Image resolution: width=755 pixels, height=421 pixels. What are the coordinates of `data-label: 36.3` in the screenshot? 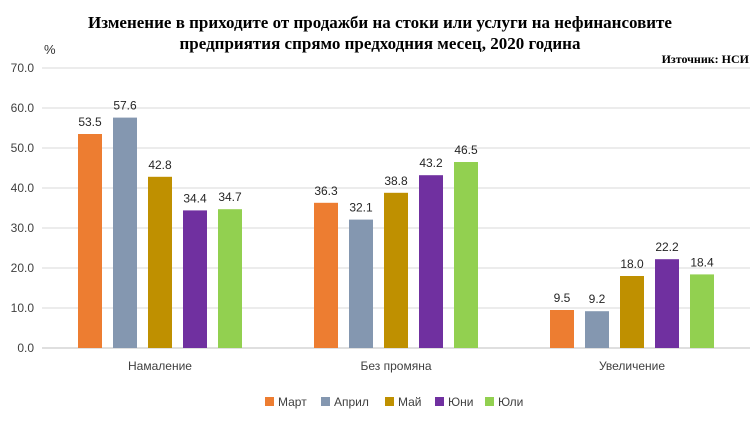 It's located at (326, 191).